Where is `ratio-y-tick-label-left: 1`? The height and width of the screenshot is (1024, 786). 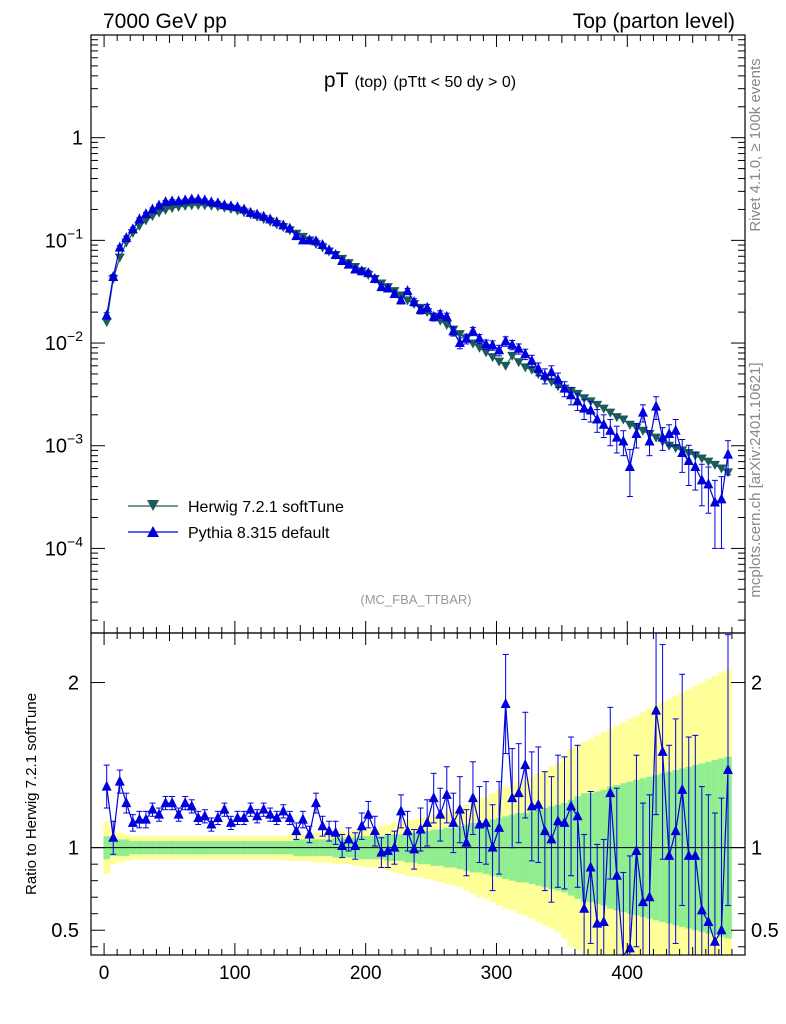 ratio-y-tick-label-left: 1 is located at coordinates (73, 849).